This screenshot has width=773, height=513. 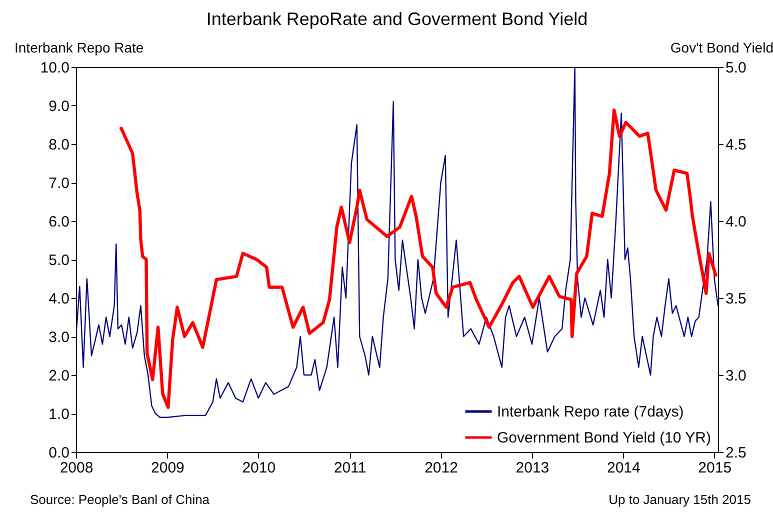 I want to click on x-tick-label: 2014, so click(x=623, y=468).